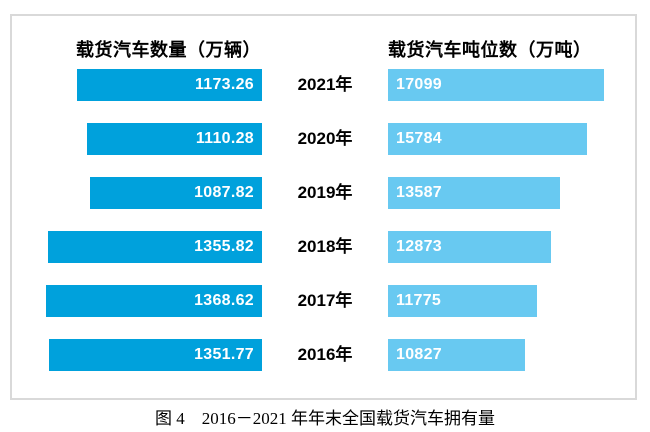  I want to click on right-bar: 15784, so click(487, 139).